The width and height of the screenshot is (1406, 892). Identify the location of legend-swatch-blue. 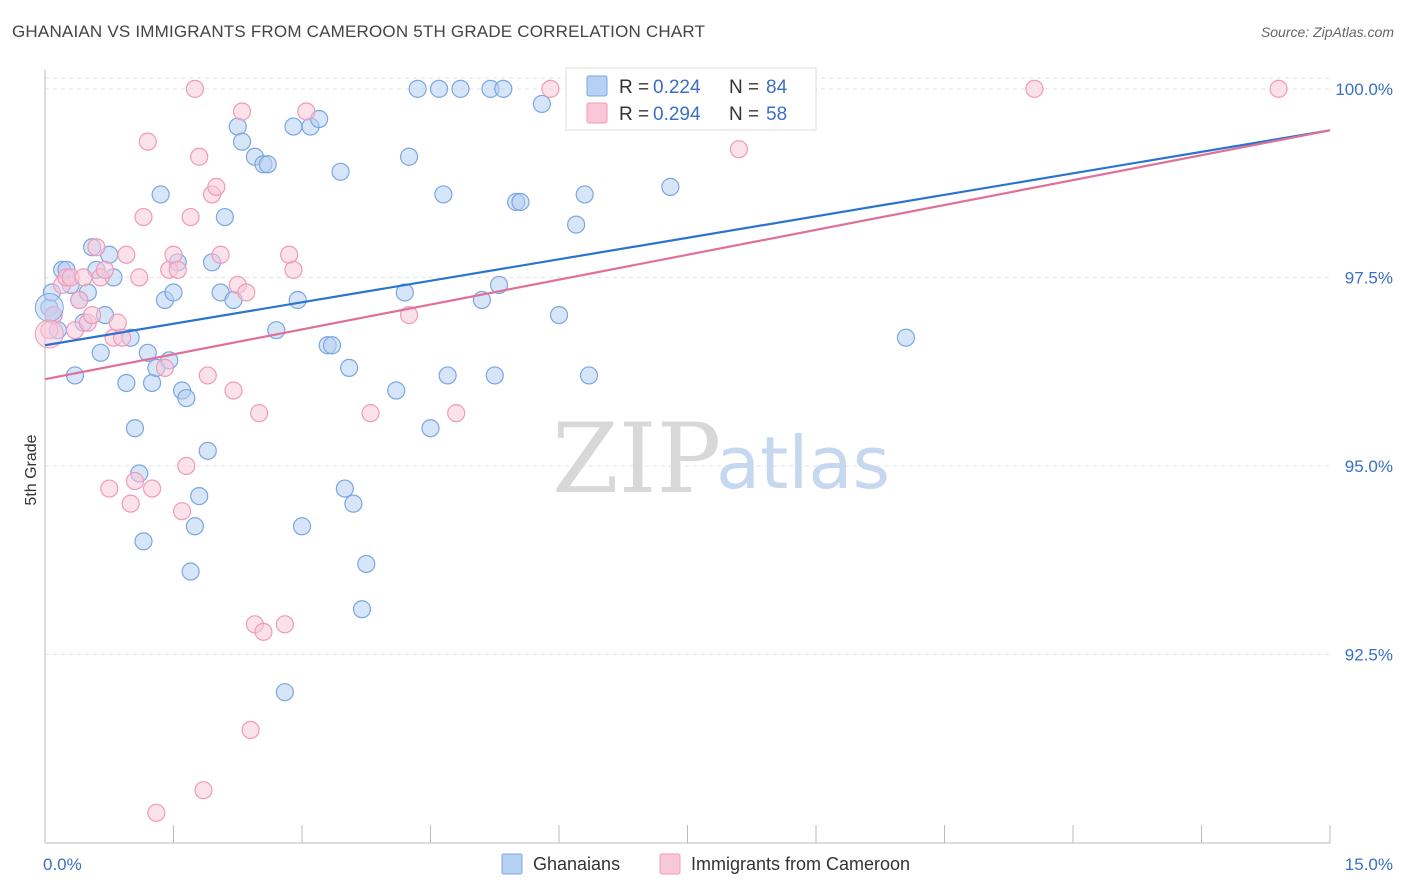
(597, 86).